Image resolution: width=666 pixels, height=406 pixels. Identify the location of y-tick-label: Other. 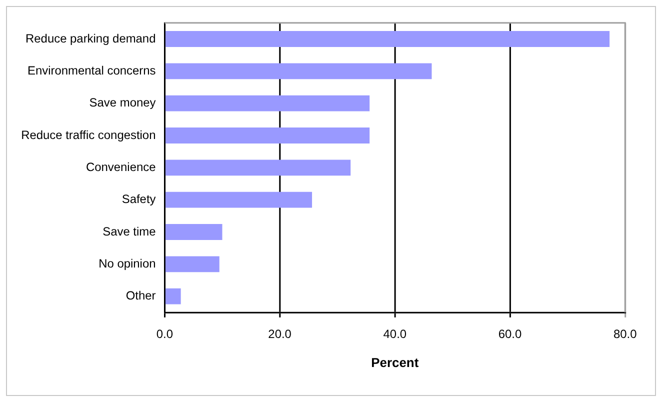
(141, 295).